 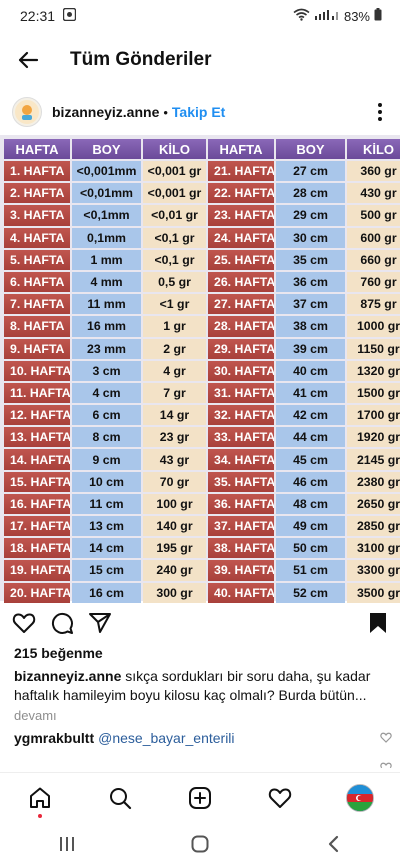 What do you see at coordinates (280, 798) in the screenshot?
I see `nav-activity` at bounding box center [280, 798].